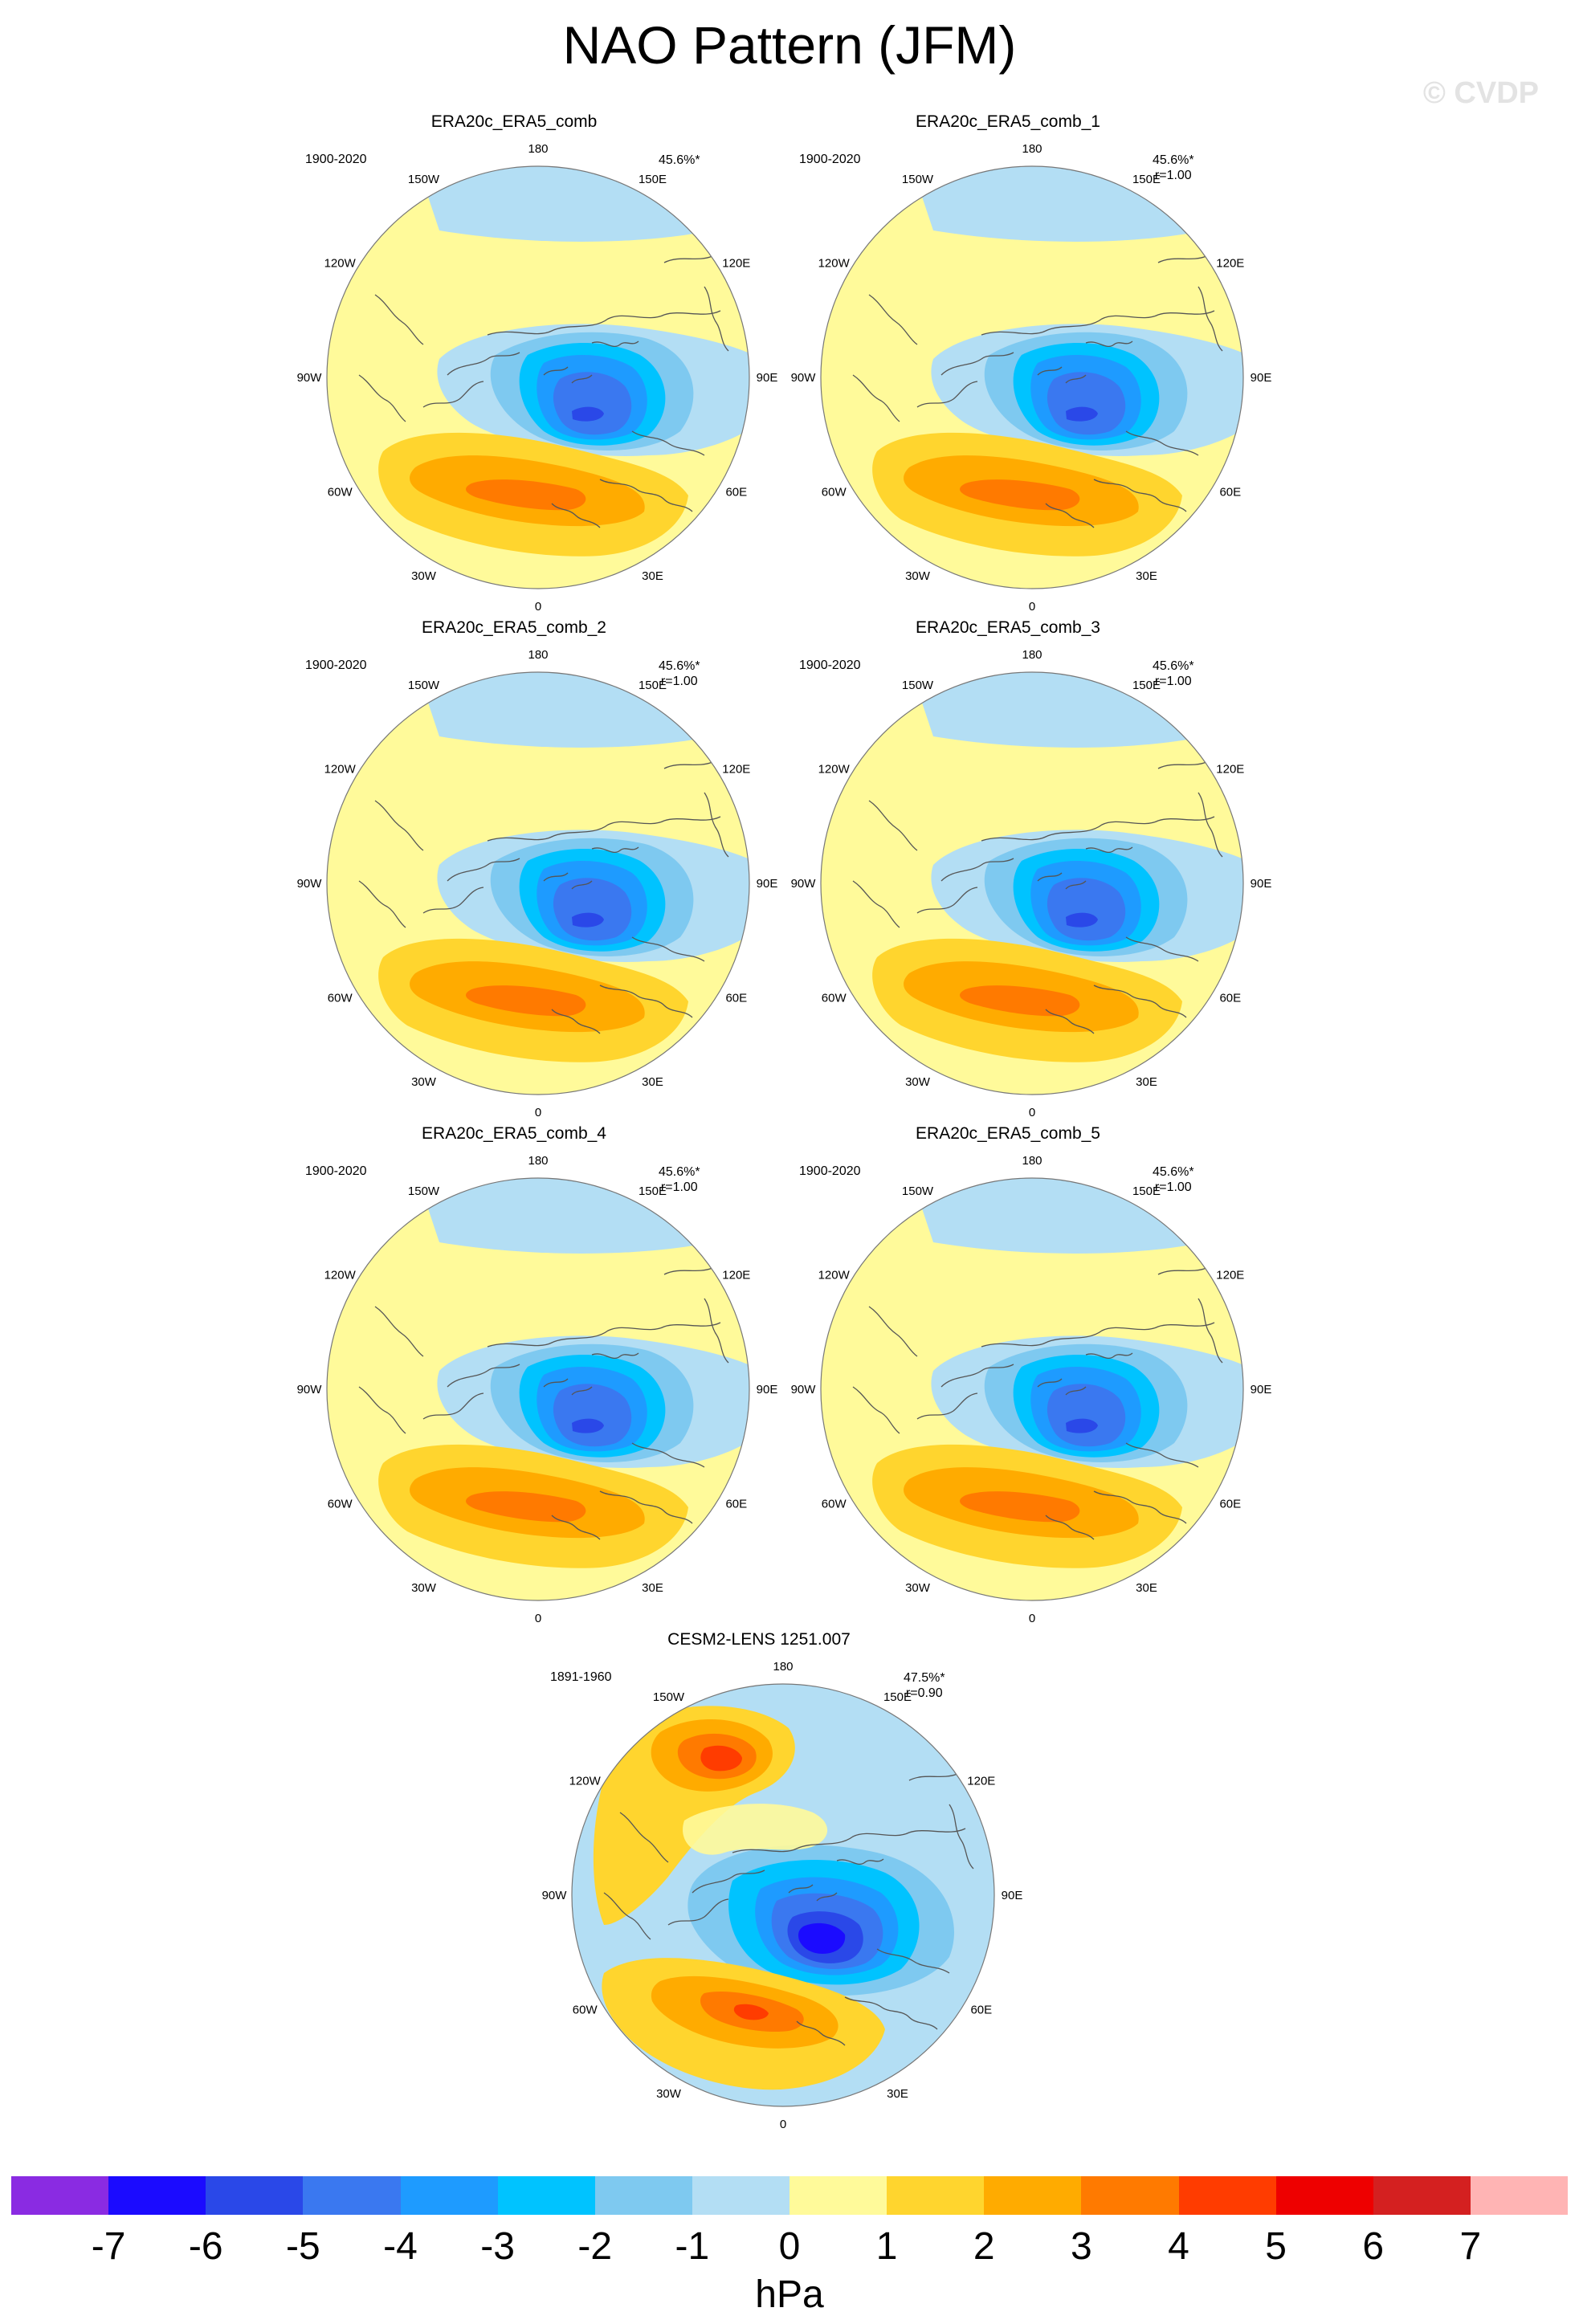 Image resolution: width=1579 pixels, height=2324 pixels. Describe the element at coordinates (789, 2294) in the screenshot. I see `colorbar-units: hPa` at that location.